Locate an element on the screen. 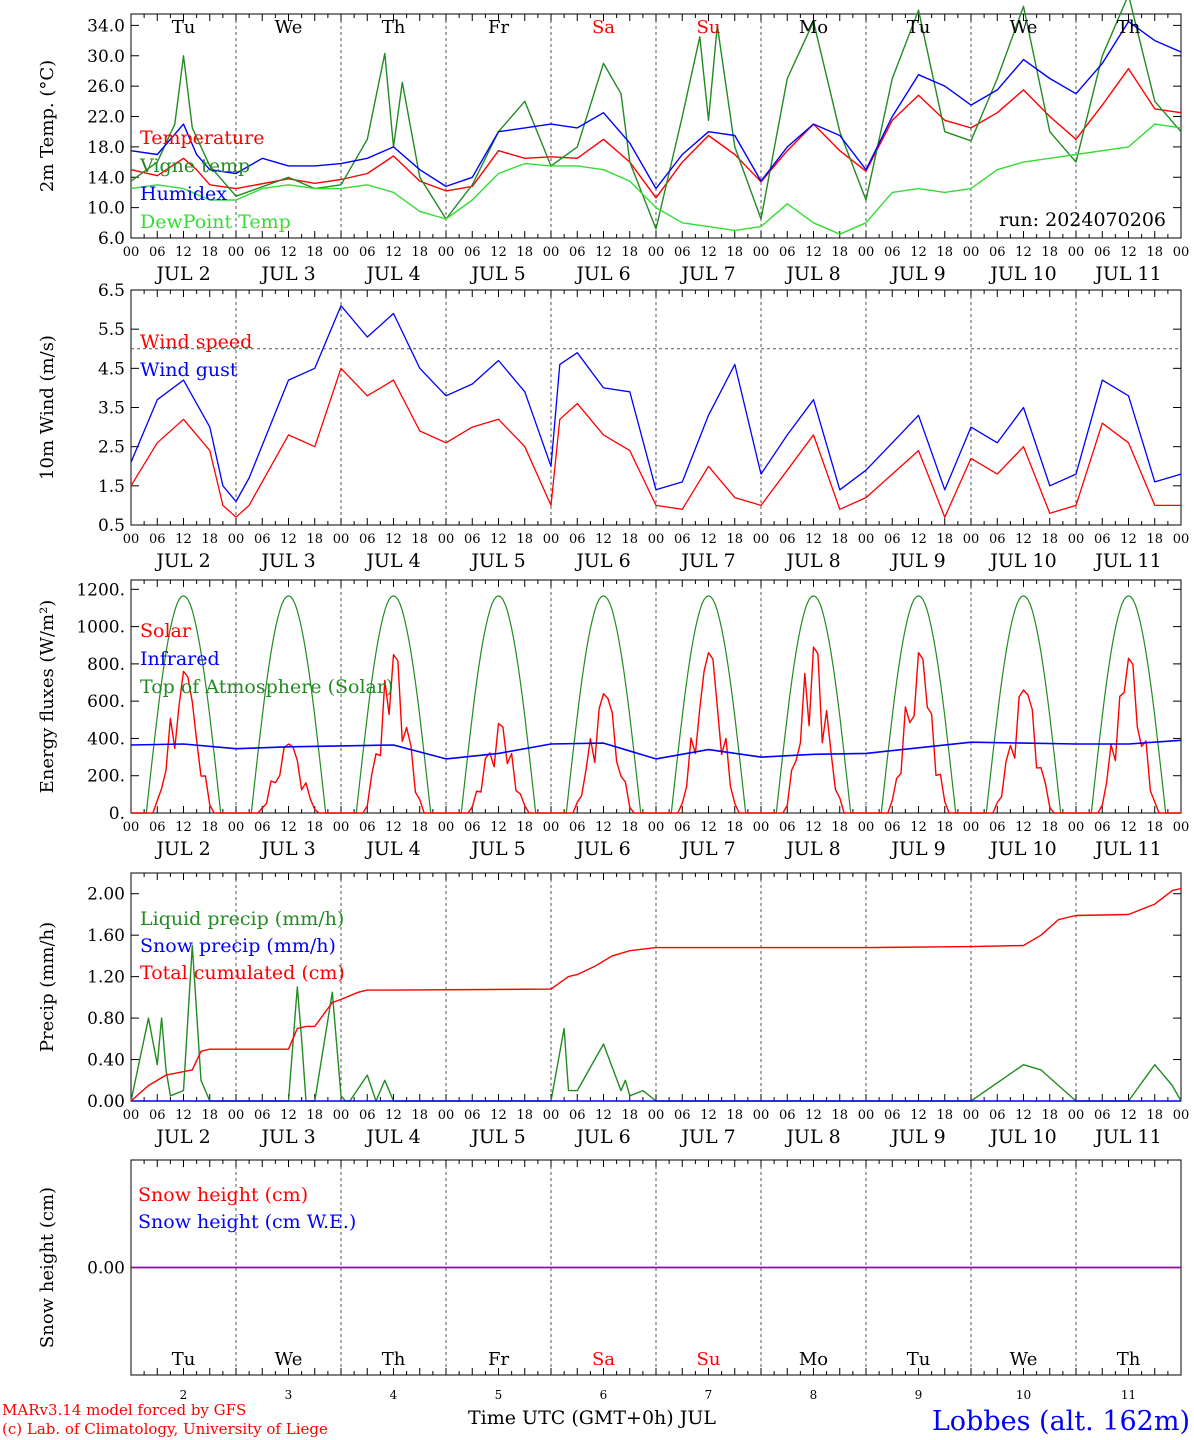 The image size is (1194, 1440). day-number-label: 5 is located at coordinates (499, 1395).